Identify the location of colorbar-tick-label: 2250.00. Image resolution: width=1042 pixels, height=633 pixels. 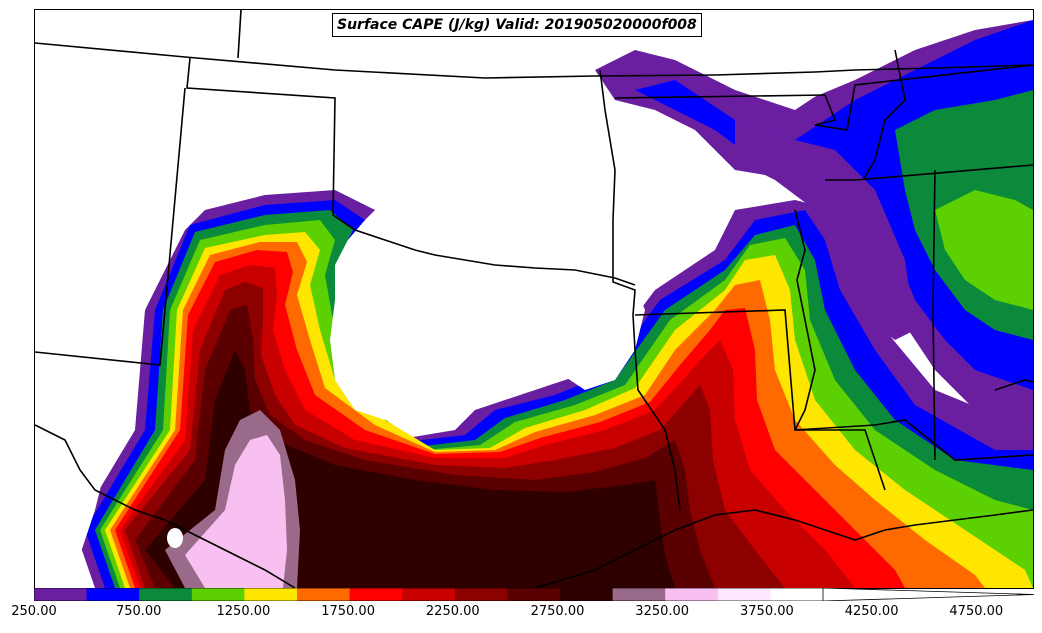
(452, 611).